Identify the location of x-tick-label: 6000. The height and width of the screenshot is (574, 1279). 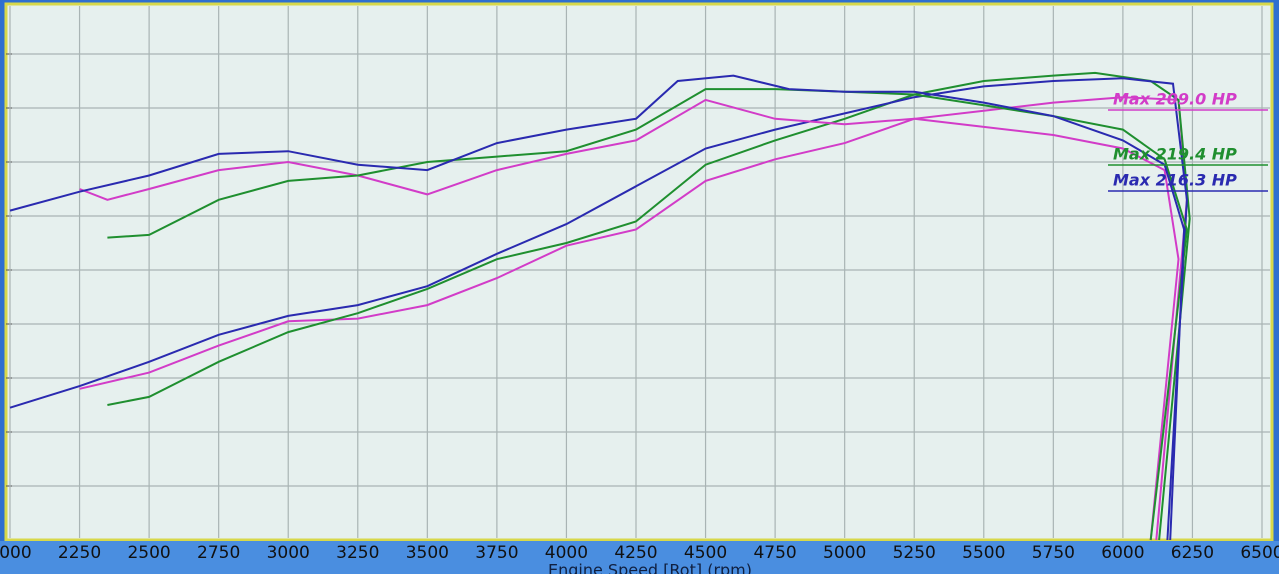
(1122, 553).